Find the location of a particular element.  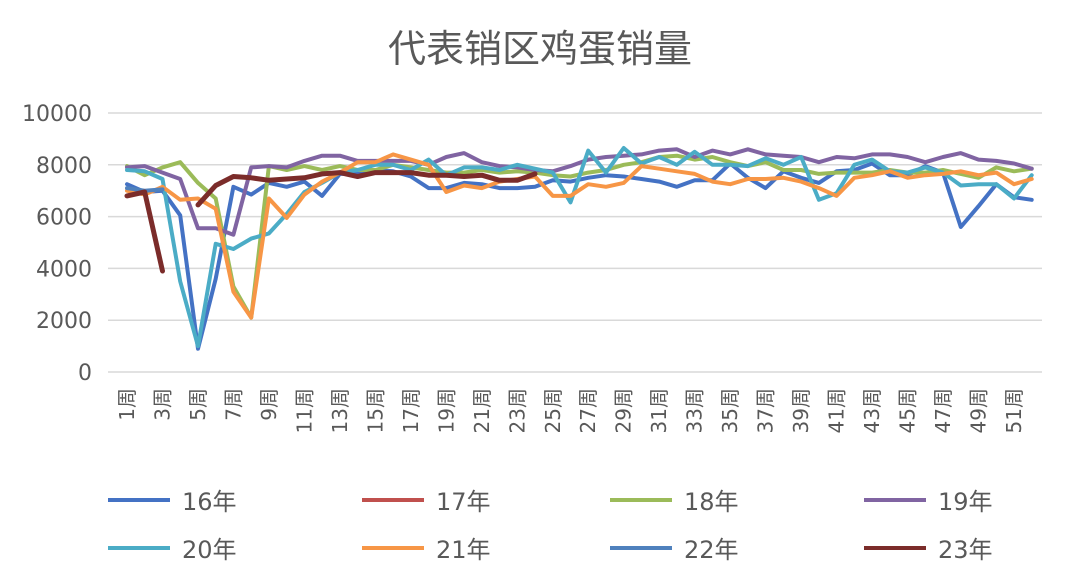

chart-title: 代表销区鸡蛋销量 is located at coordinates (539, 49).